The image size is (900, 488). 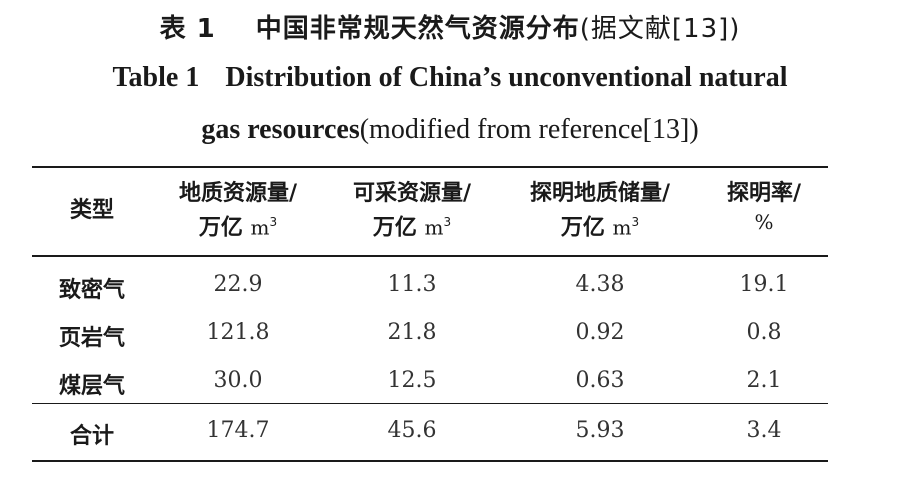 What do you see at coordinates (412, 284) in the screenshot?
I see `cell-rec: 11.3` at bounding box center [412, 284].